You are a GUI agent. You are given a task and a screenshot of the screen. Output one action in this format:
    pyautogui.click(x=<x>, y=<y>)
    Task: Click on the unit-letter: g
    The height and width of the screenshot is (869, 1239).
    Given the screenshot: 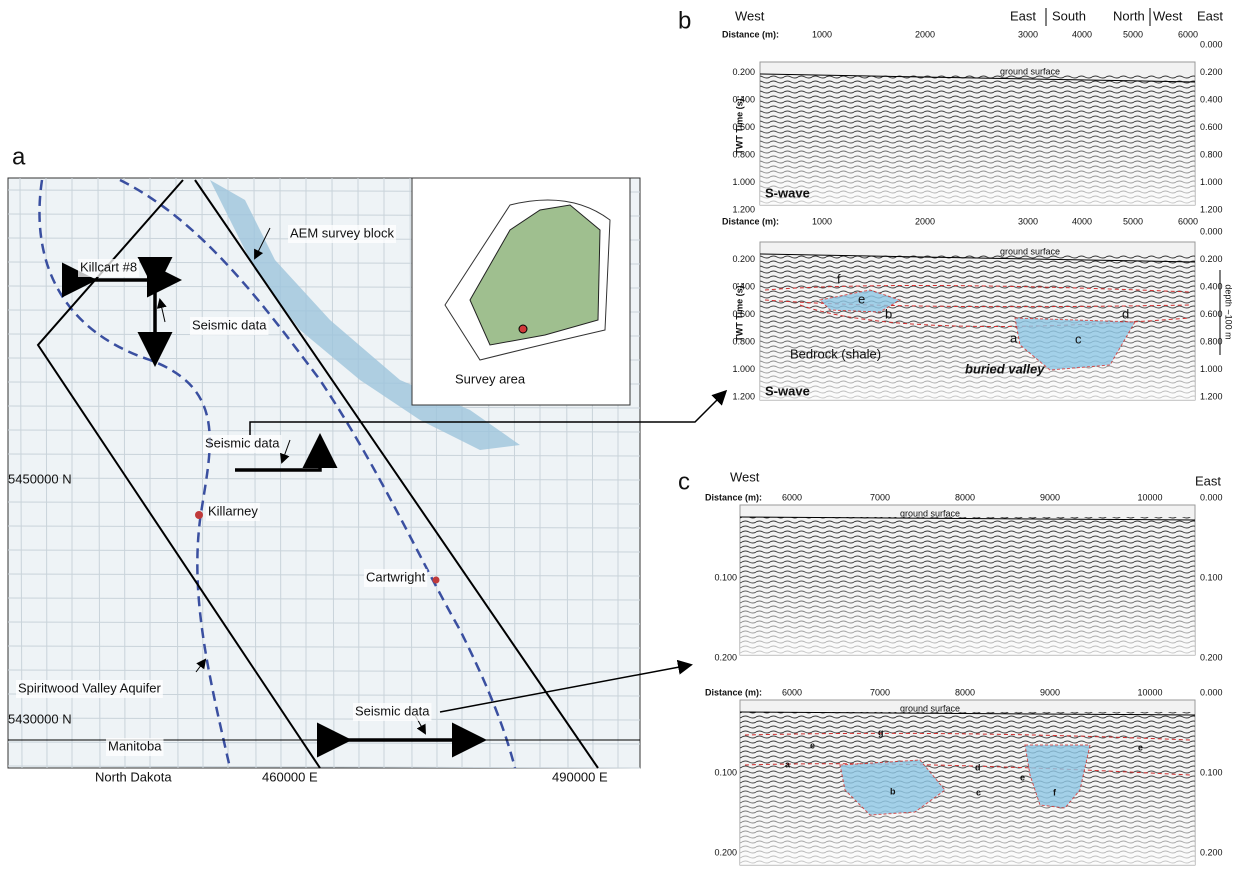 What is the action you would take?
    pyautogui.click(x=881, y=732)
    